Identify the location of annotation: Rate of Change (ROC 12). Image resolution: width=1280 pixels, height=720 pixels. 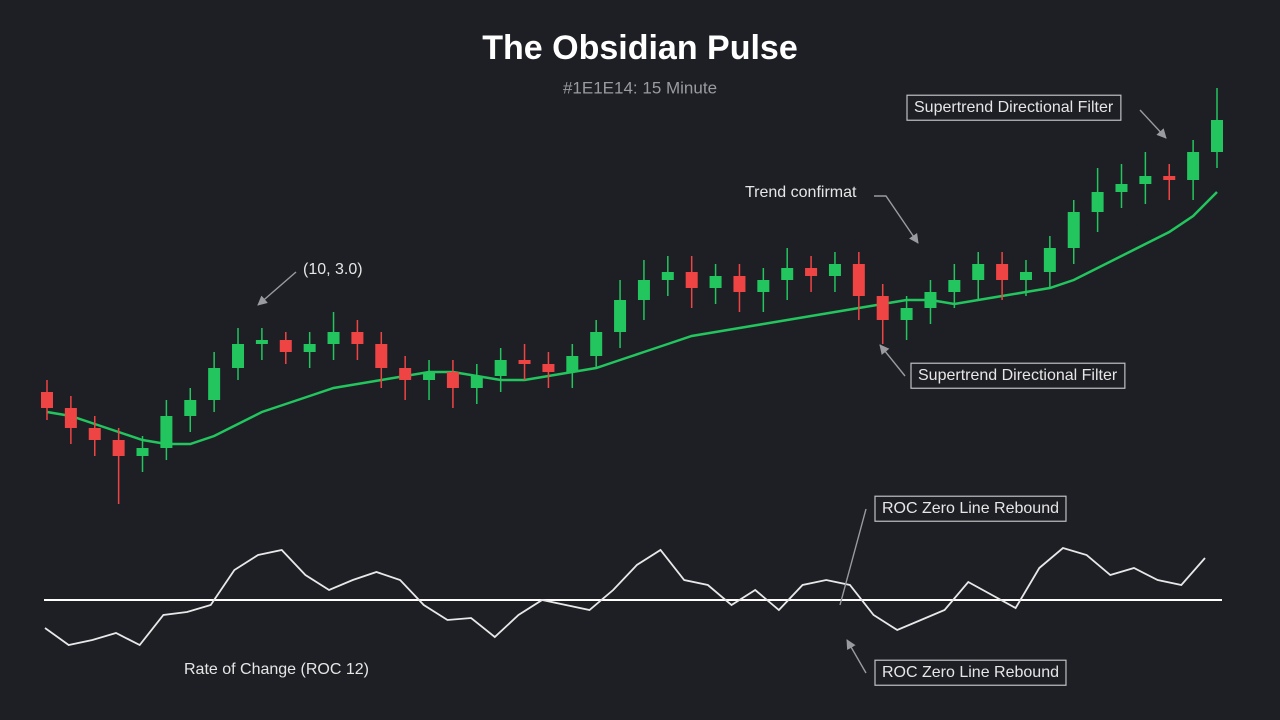
(276, 669).